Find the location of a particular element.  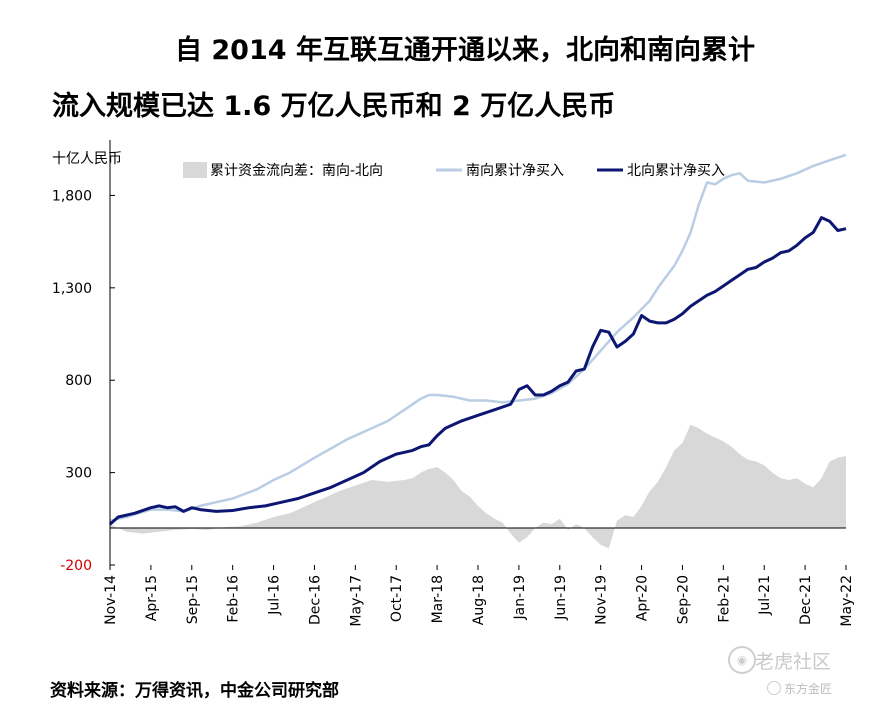

x-tick-label: Aug-18 is located at coordinates (479, 600).